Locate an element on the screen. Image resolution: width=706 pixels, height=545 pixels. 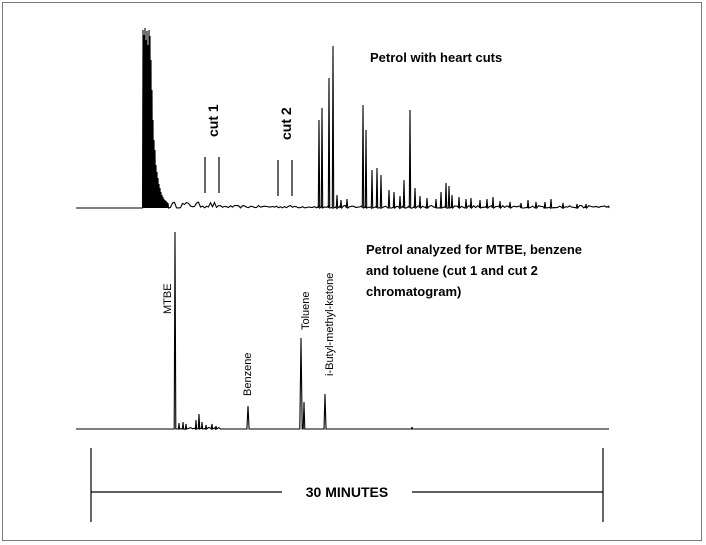
time-scale-bar: 30 MINUTES is located at coordinates (347, 485).